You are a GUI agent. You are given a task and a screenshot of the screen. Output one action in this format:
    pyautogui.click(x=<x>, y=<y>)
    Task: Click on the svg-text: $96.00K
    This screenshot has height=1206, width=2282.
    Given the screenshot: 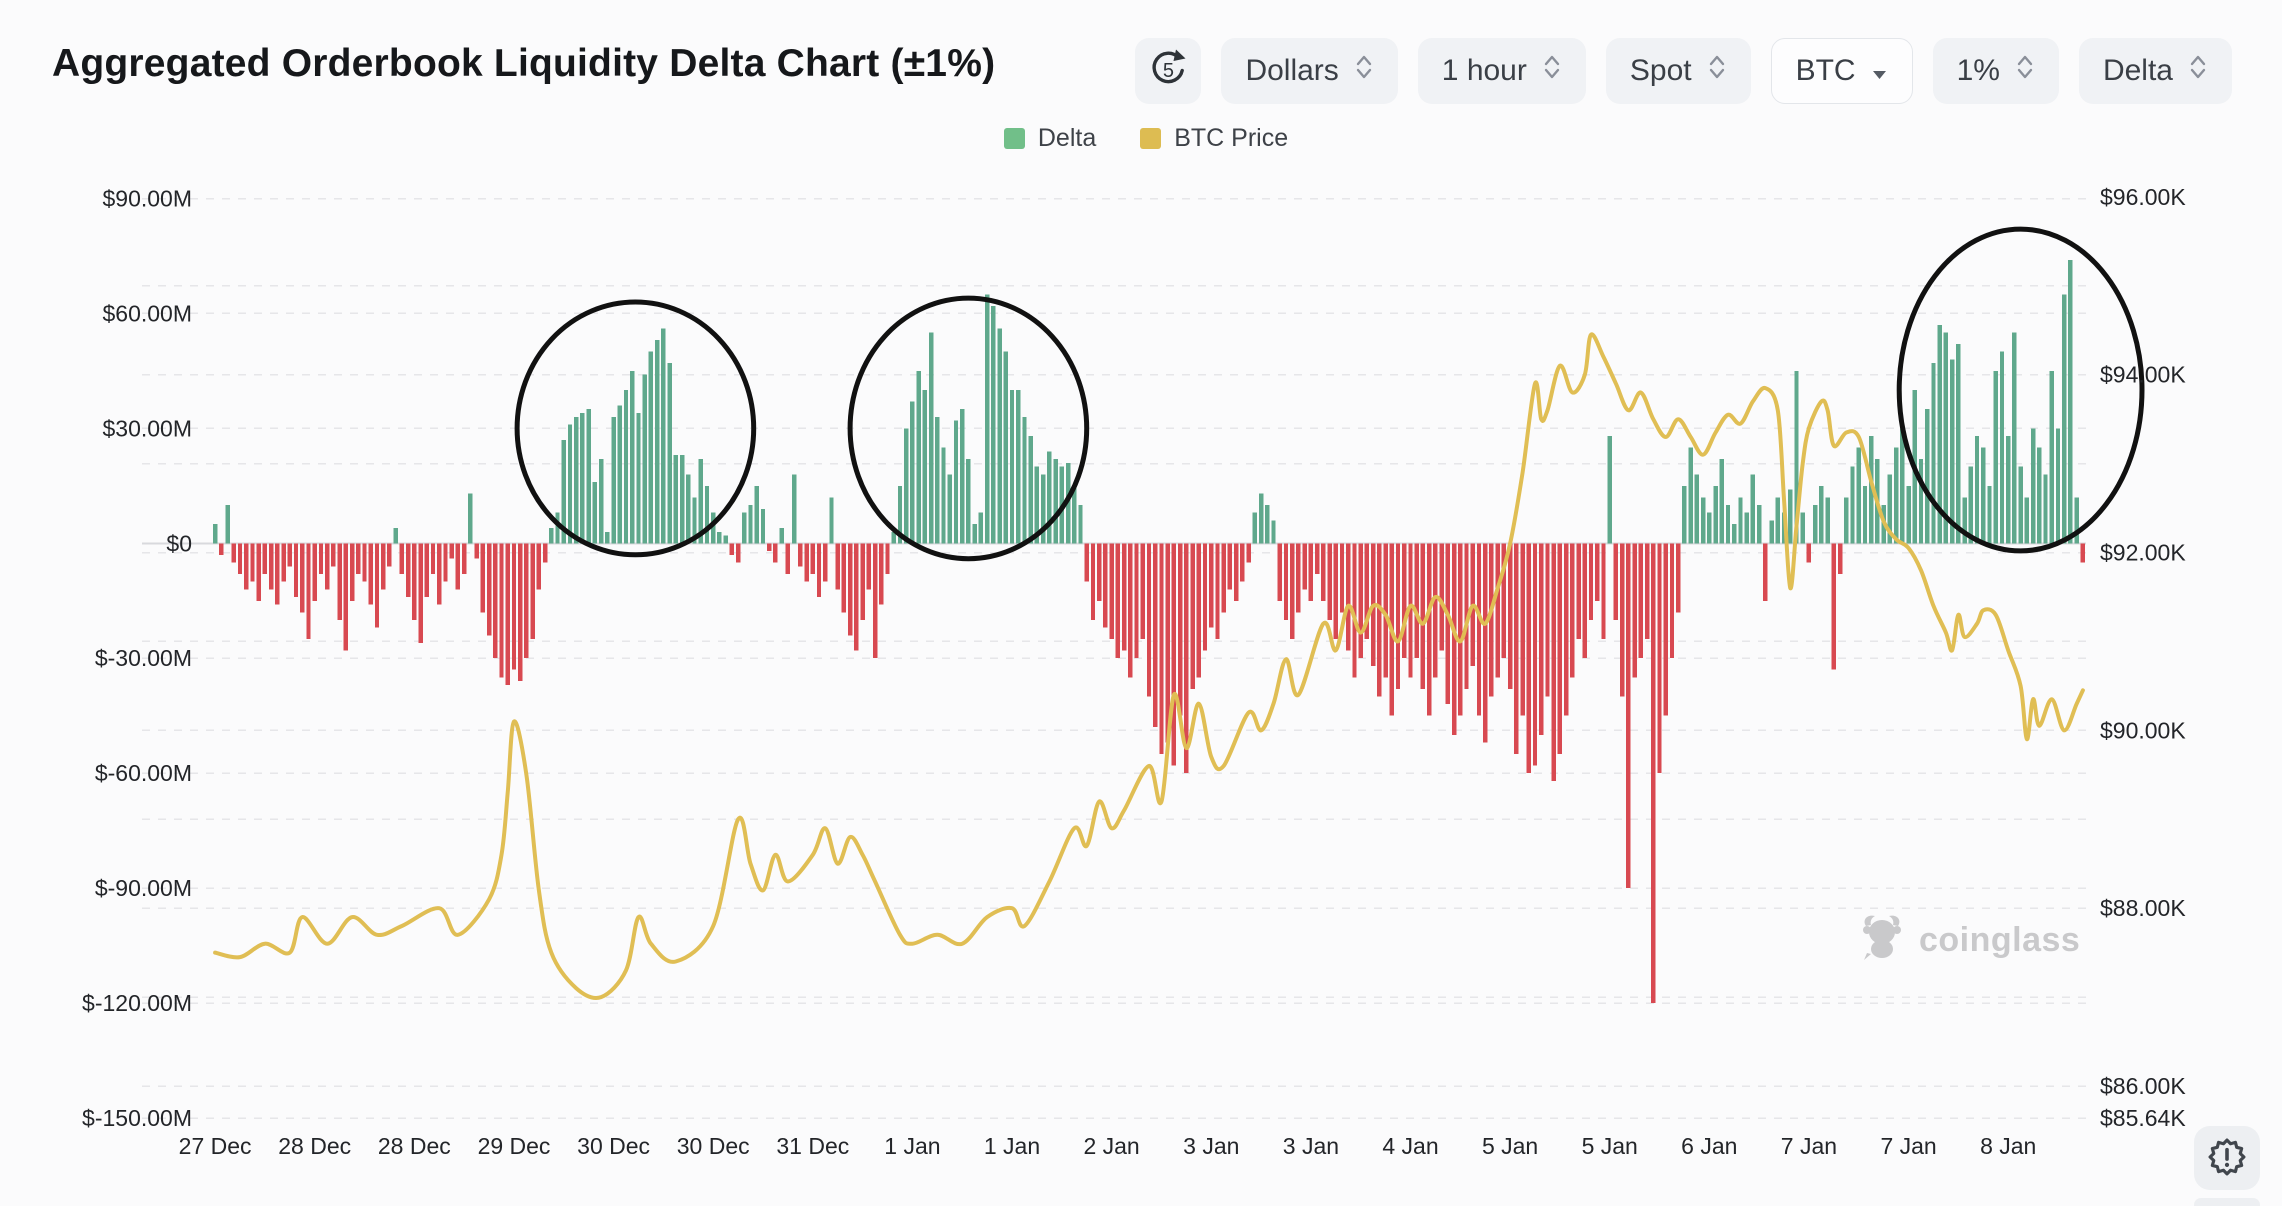 What is the action you would take?
    pyautogui.click(x=2143, y=197)
    